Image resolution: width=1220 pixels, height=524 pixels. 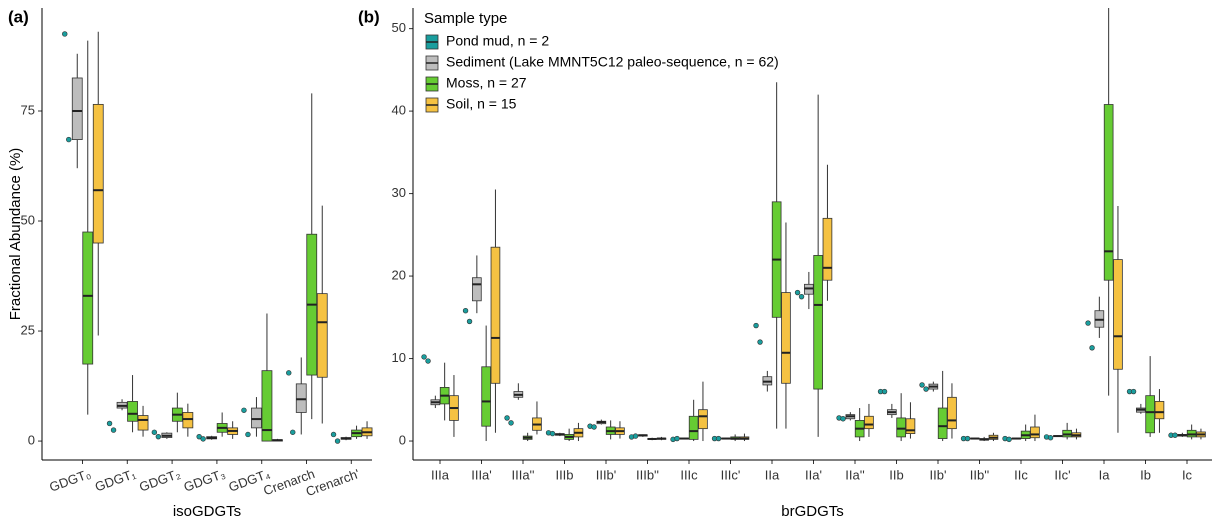 What do you see at coordinates (1105, 474) in the screenshot?
I see `x-tick-label: Ia` at bounding box center [1105, 474].